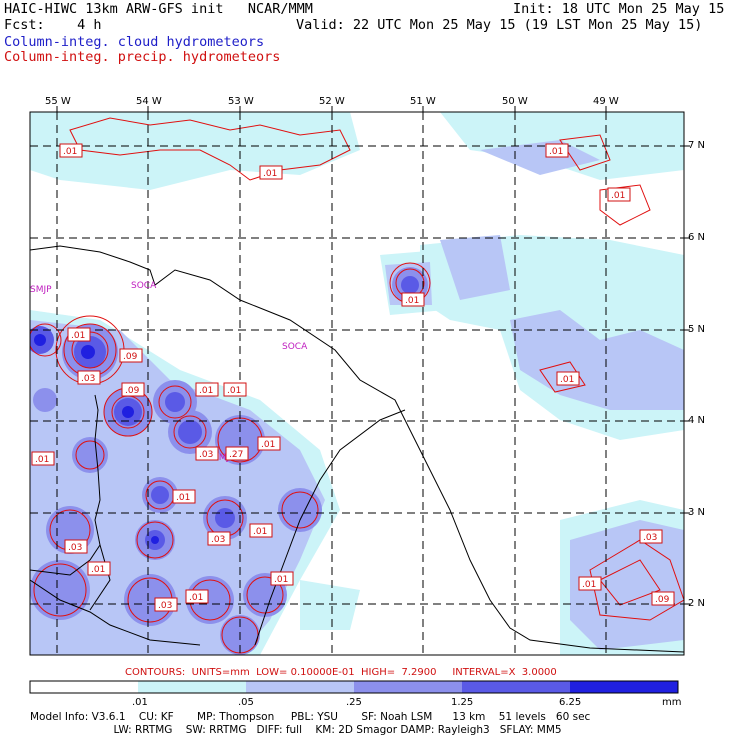 The image size is (740, 740). Describe the element at coordinates (332, 101) in the screenshot. I see `lon-label: 52 W` at that location.